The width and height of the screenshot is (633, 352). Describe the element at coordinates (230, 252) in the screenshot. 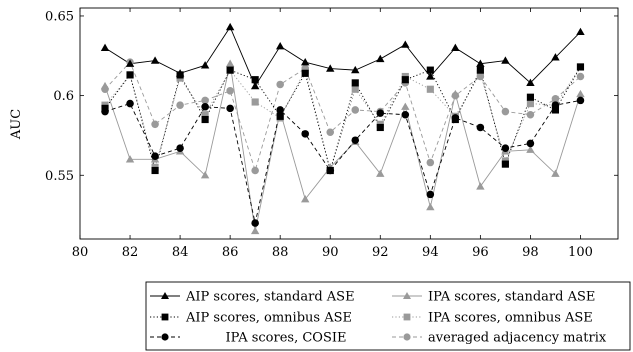

I see `x-tick-label: 86` at that location.